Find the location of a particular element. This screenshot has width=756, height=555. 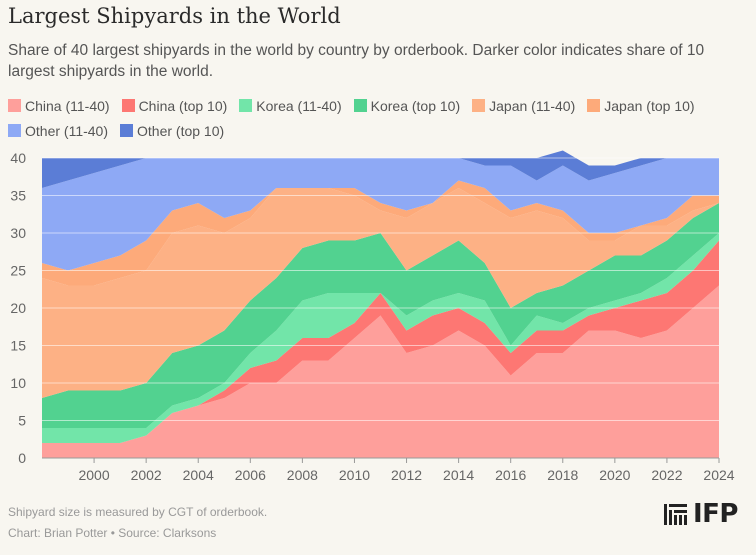

legend-label: Japan (11-40) is located at coordinates (532, 106).